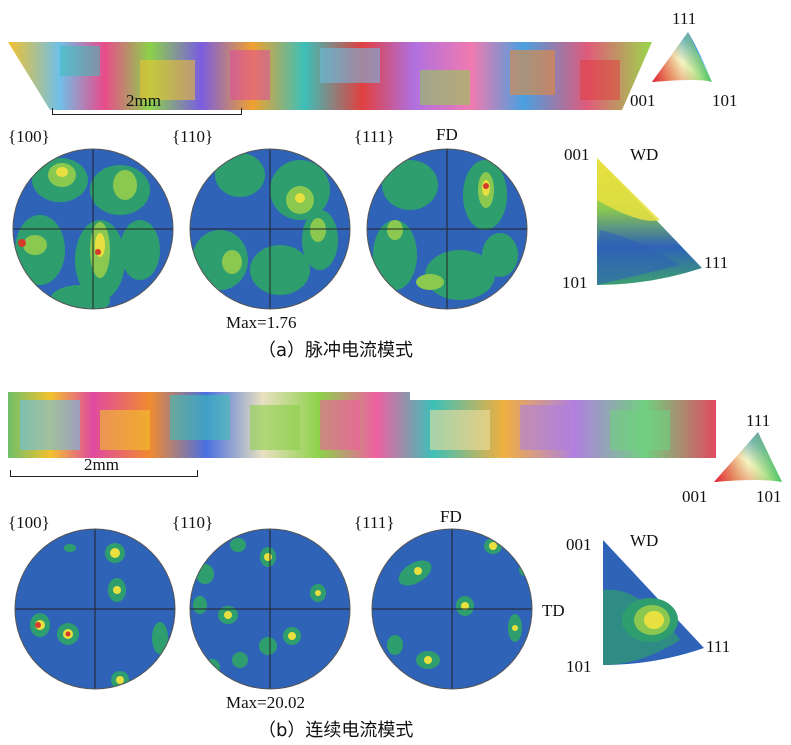 This screenshot has width=791, height=745. What do you see at coordinates (29, 522) in the screenshot?
I see `pf-label-100-b: {100}` at bounding box center [29, 522].